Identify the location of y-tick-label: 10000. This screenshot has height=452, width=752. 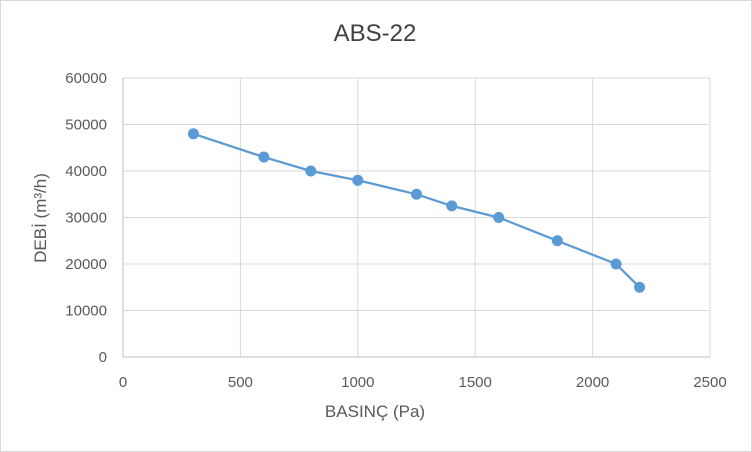
(86, 311).